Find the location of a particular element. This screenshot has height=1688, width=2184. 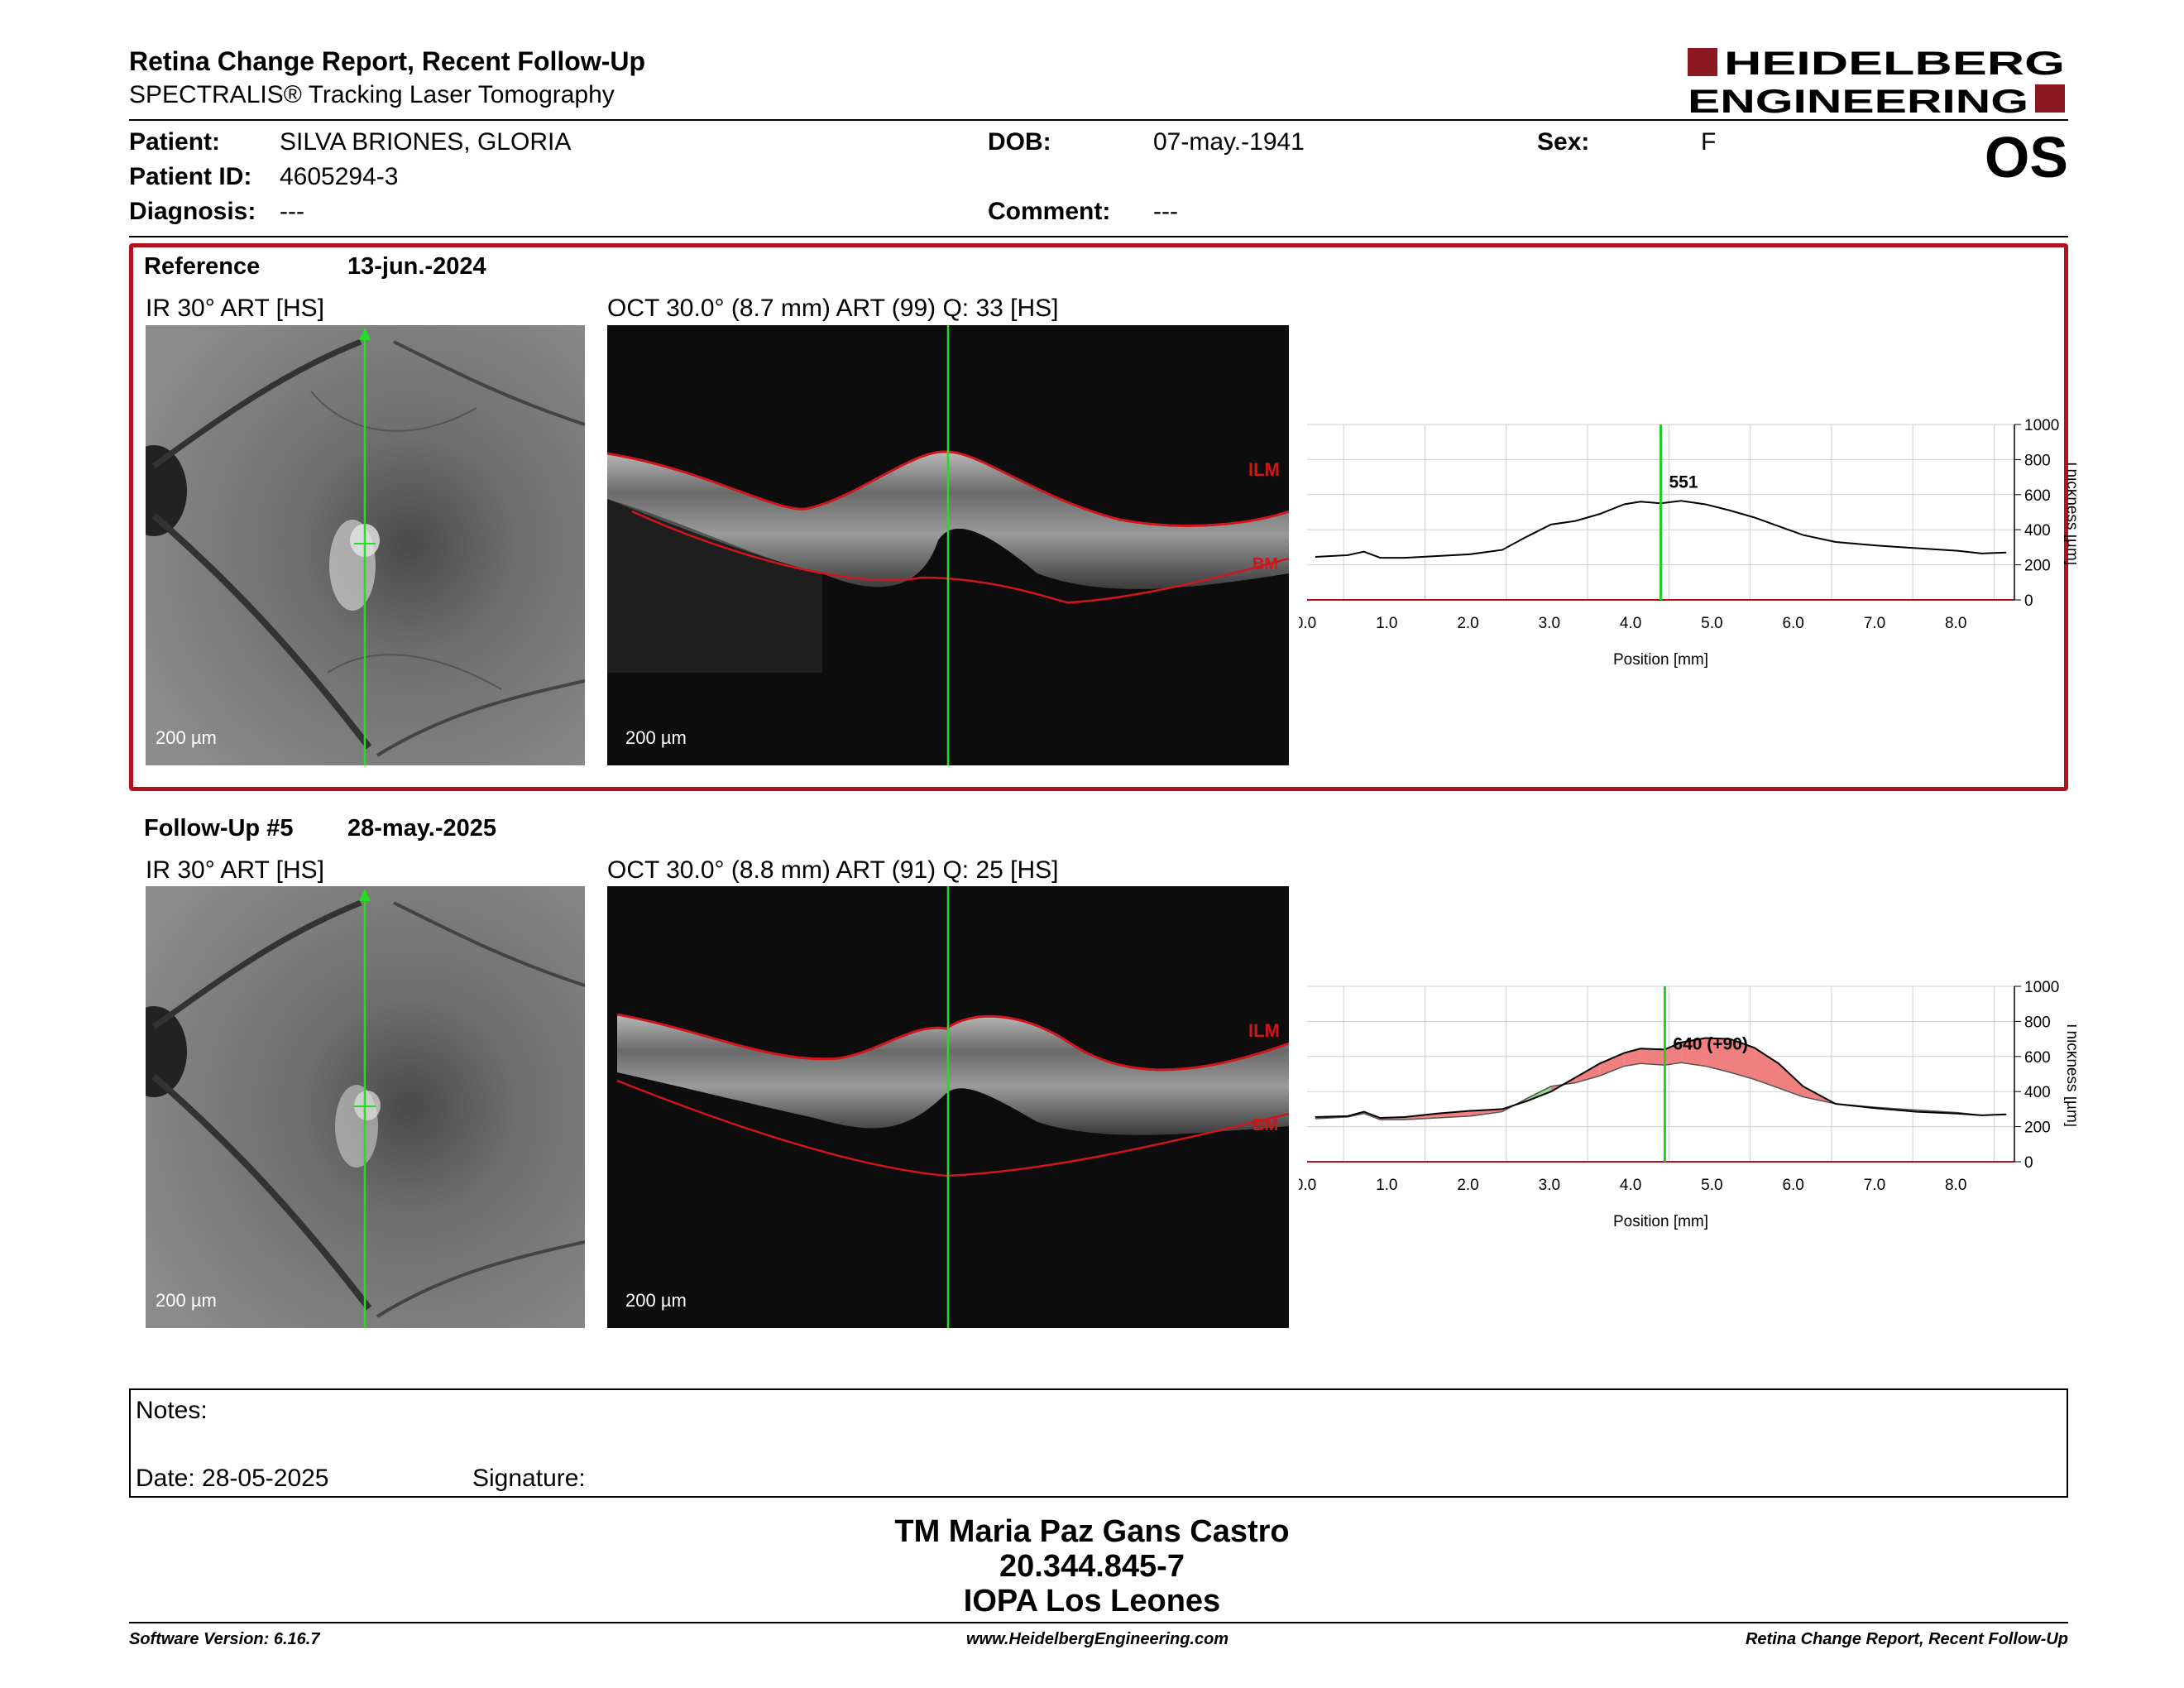

diagnosis-value: --- is located at coordinates (292, 211).